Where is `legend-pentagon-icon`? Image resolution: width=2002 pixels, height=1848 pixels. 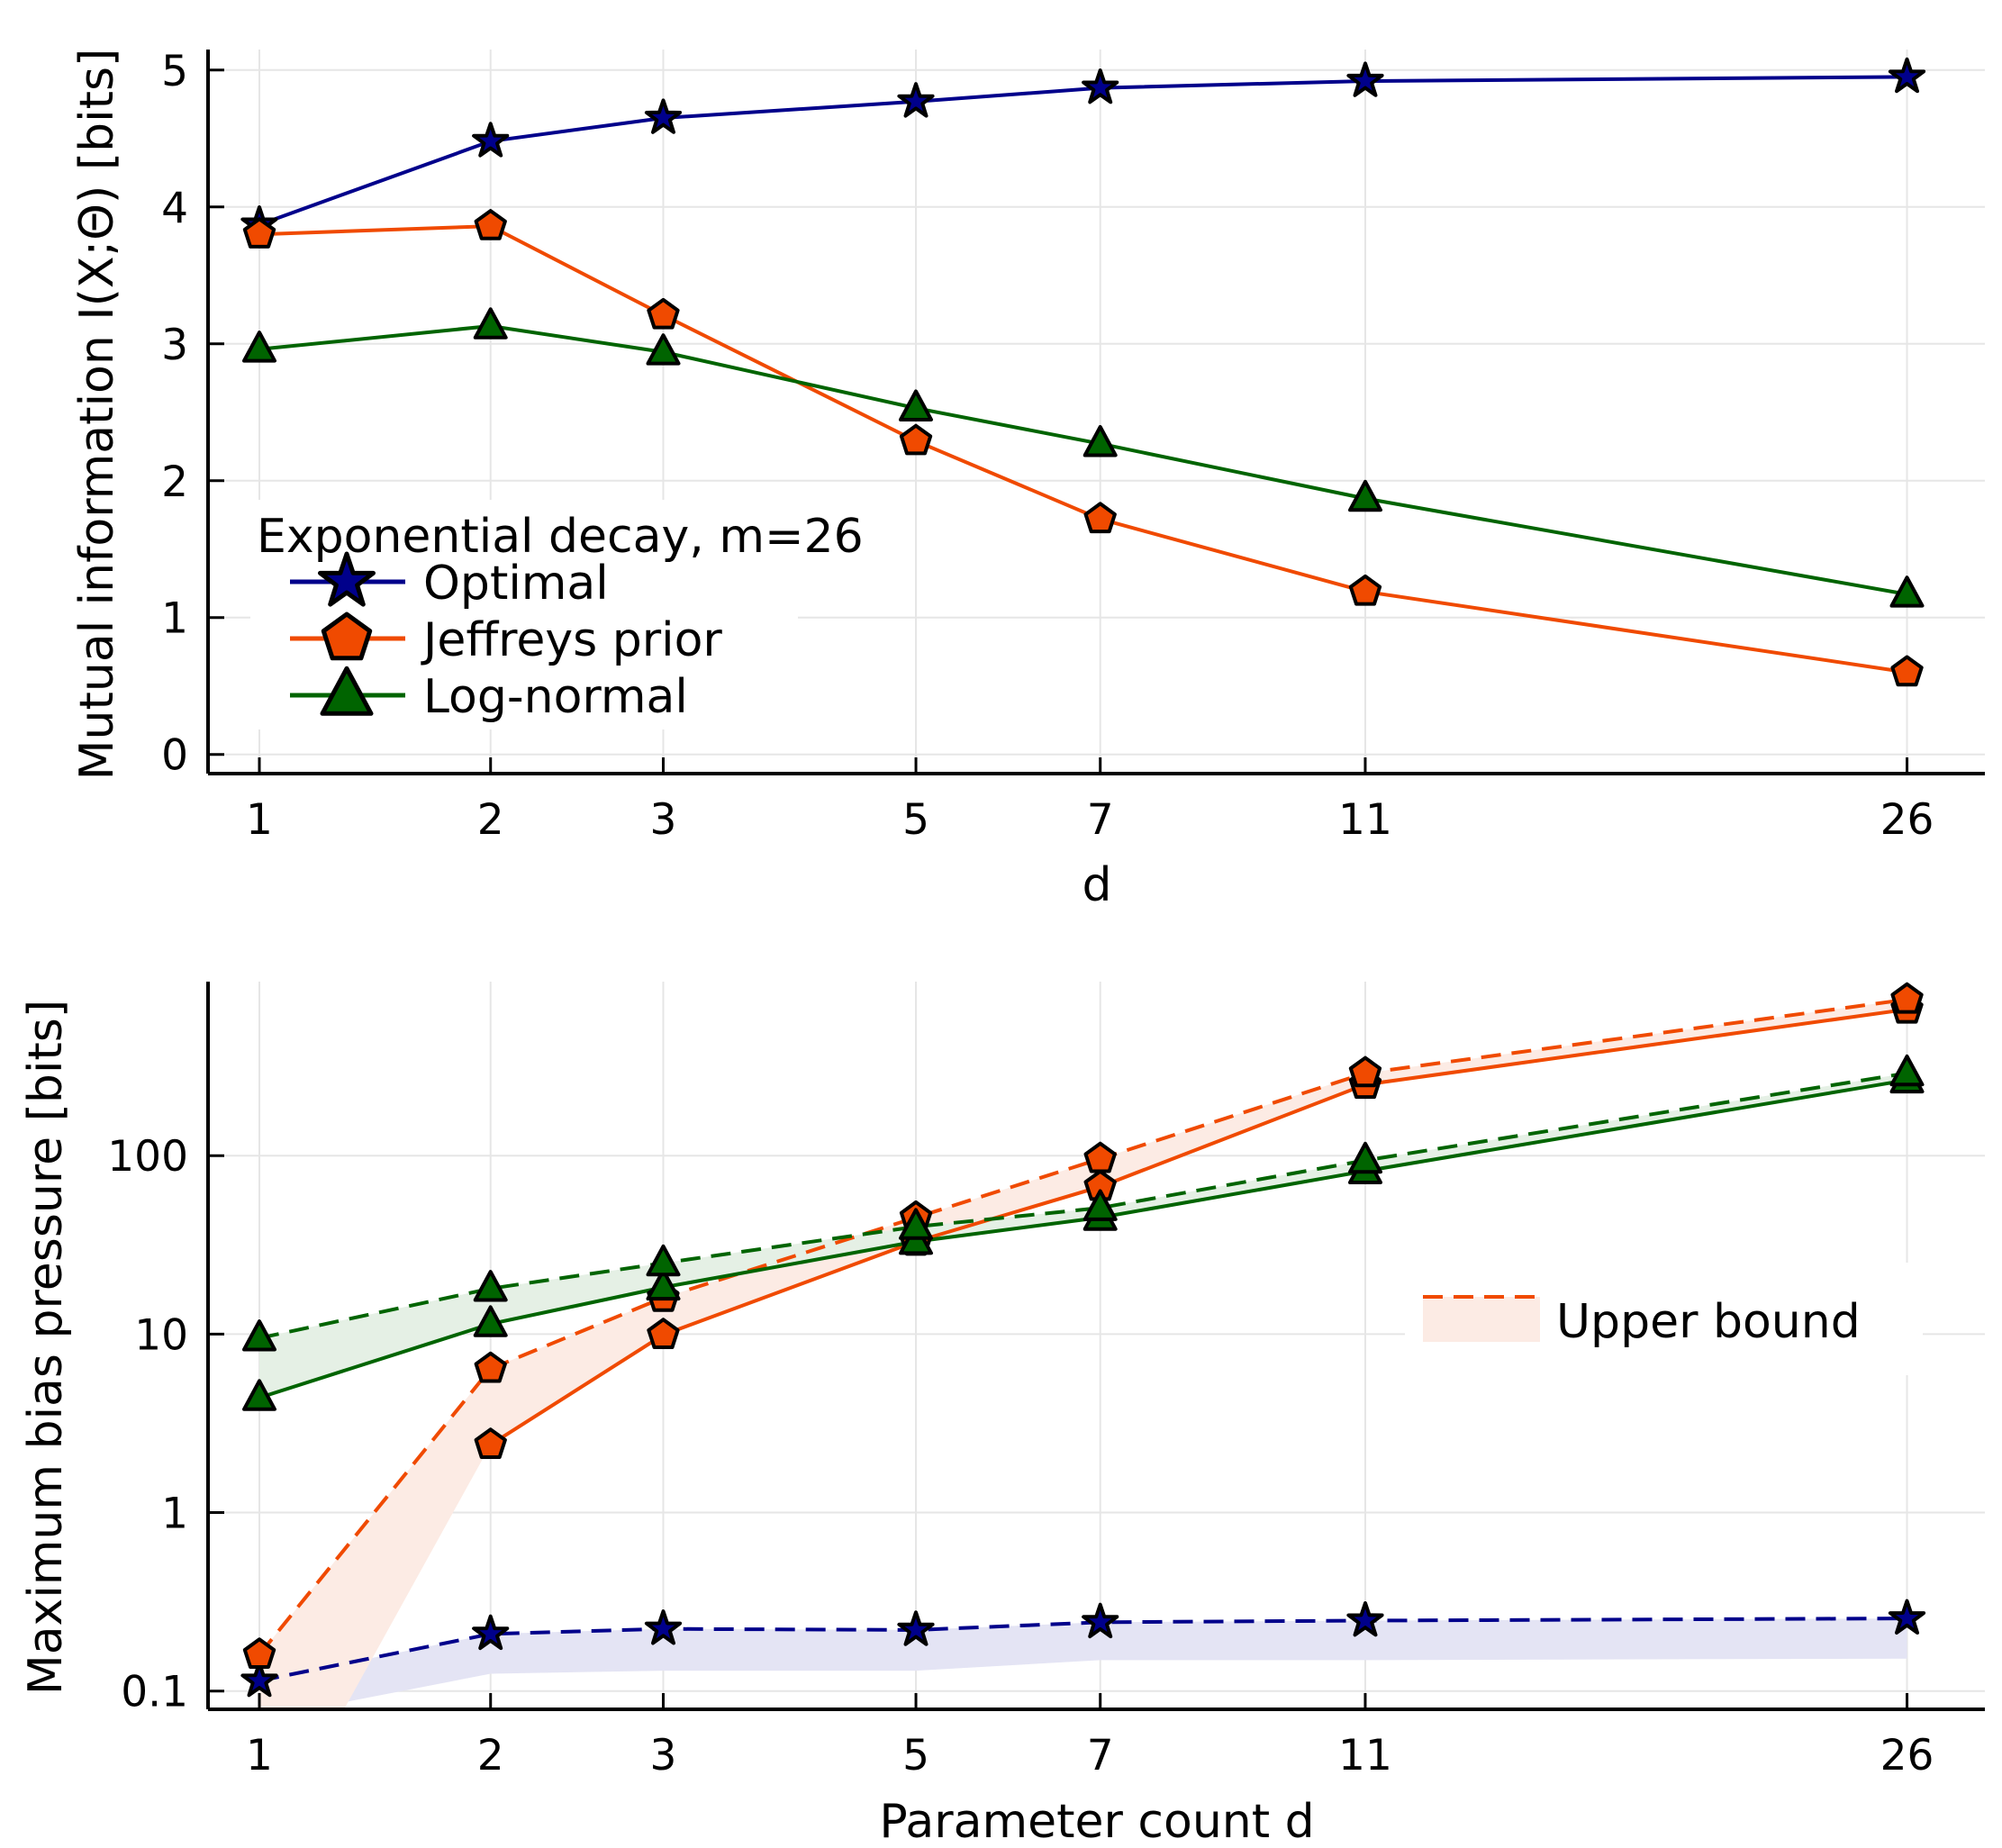
legend-pentagon-icon is located at coordinates (347, 636).